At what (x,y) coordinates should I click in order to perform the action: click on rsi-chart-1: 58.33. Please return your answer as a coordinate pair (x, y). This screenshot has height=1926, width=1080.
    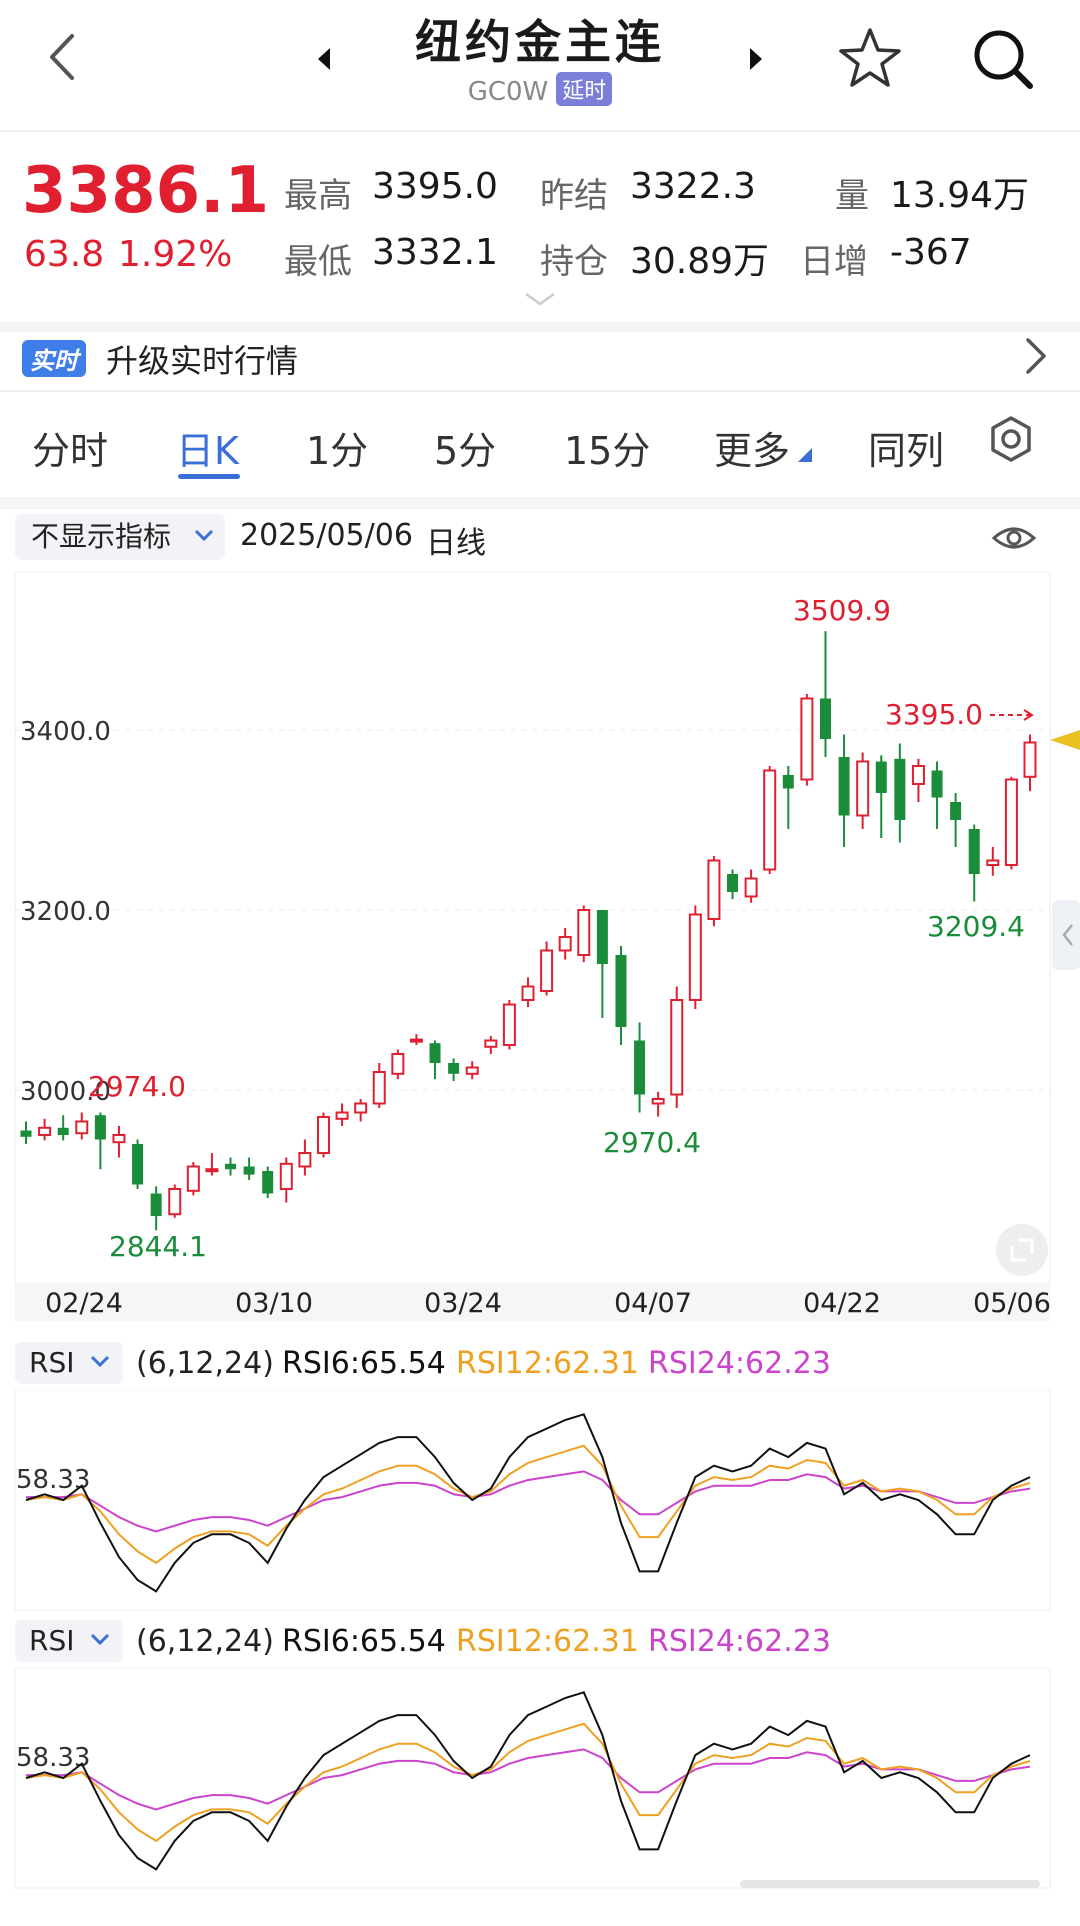
    Looking at the image, I should click on (532, 1500).